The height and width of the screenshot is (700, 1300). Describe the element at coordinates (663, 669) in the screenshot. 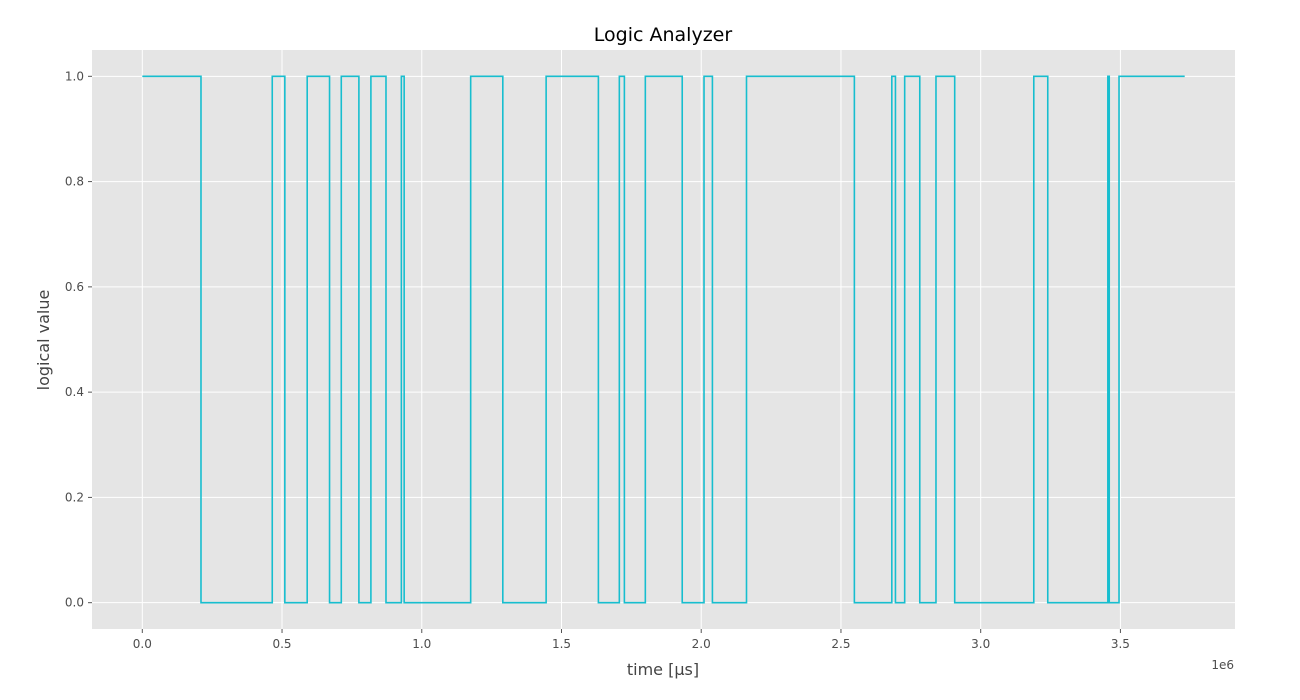

I see `x-axis-title: time [μs]` at that location.